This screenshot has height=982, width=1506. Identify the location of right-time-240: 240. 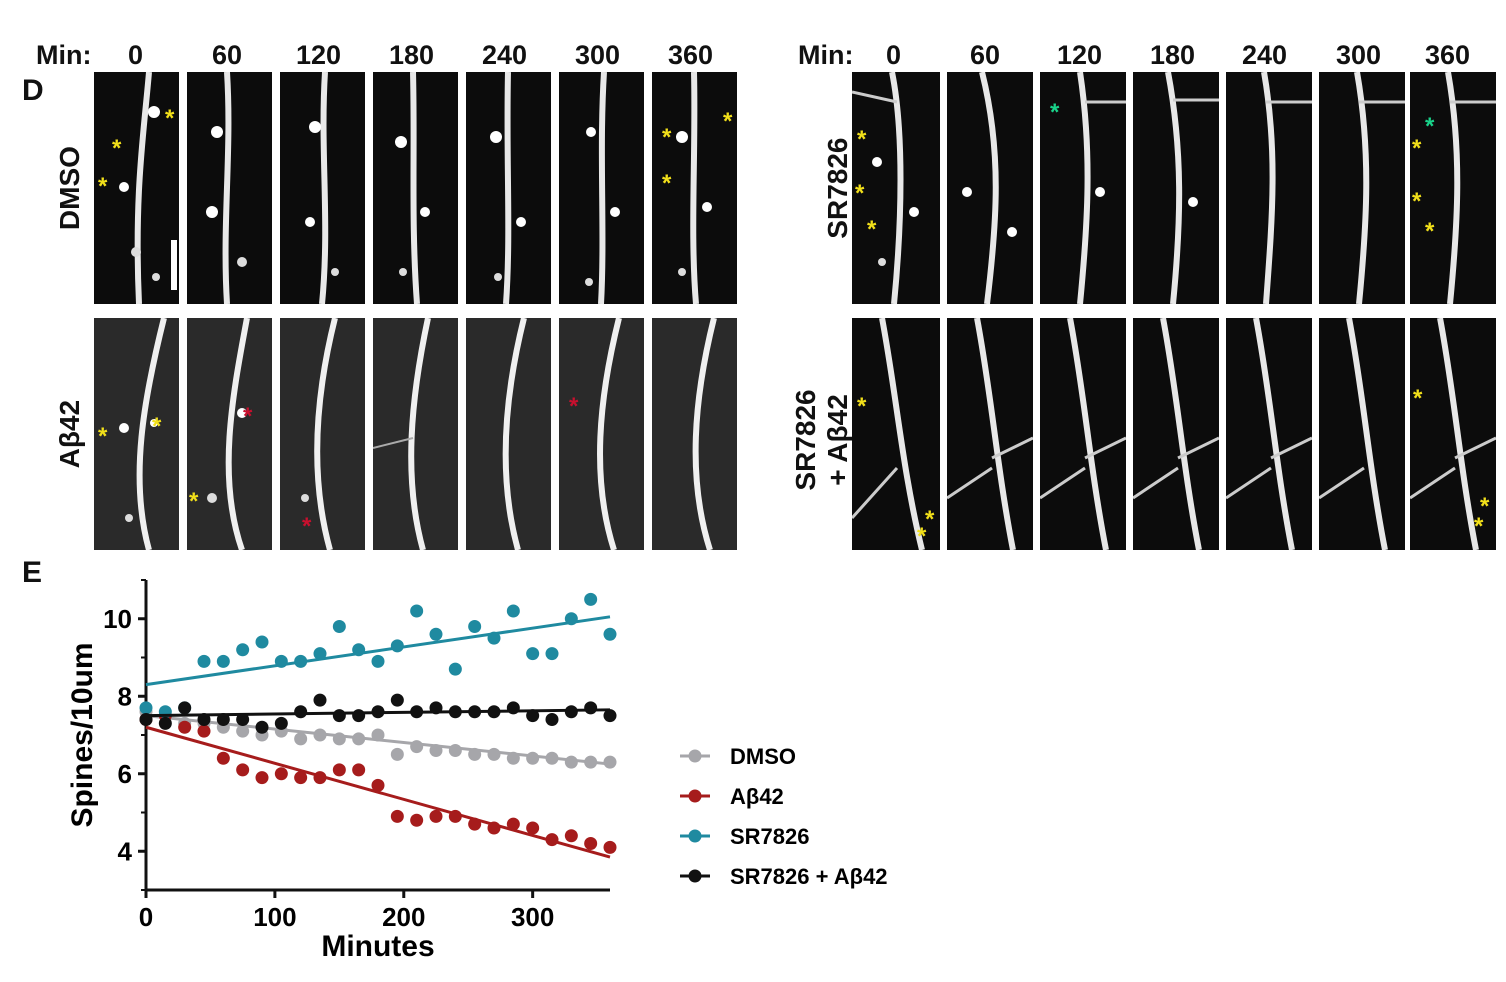
(1265, 55).